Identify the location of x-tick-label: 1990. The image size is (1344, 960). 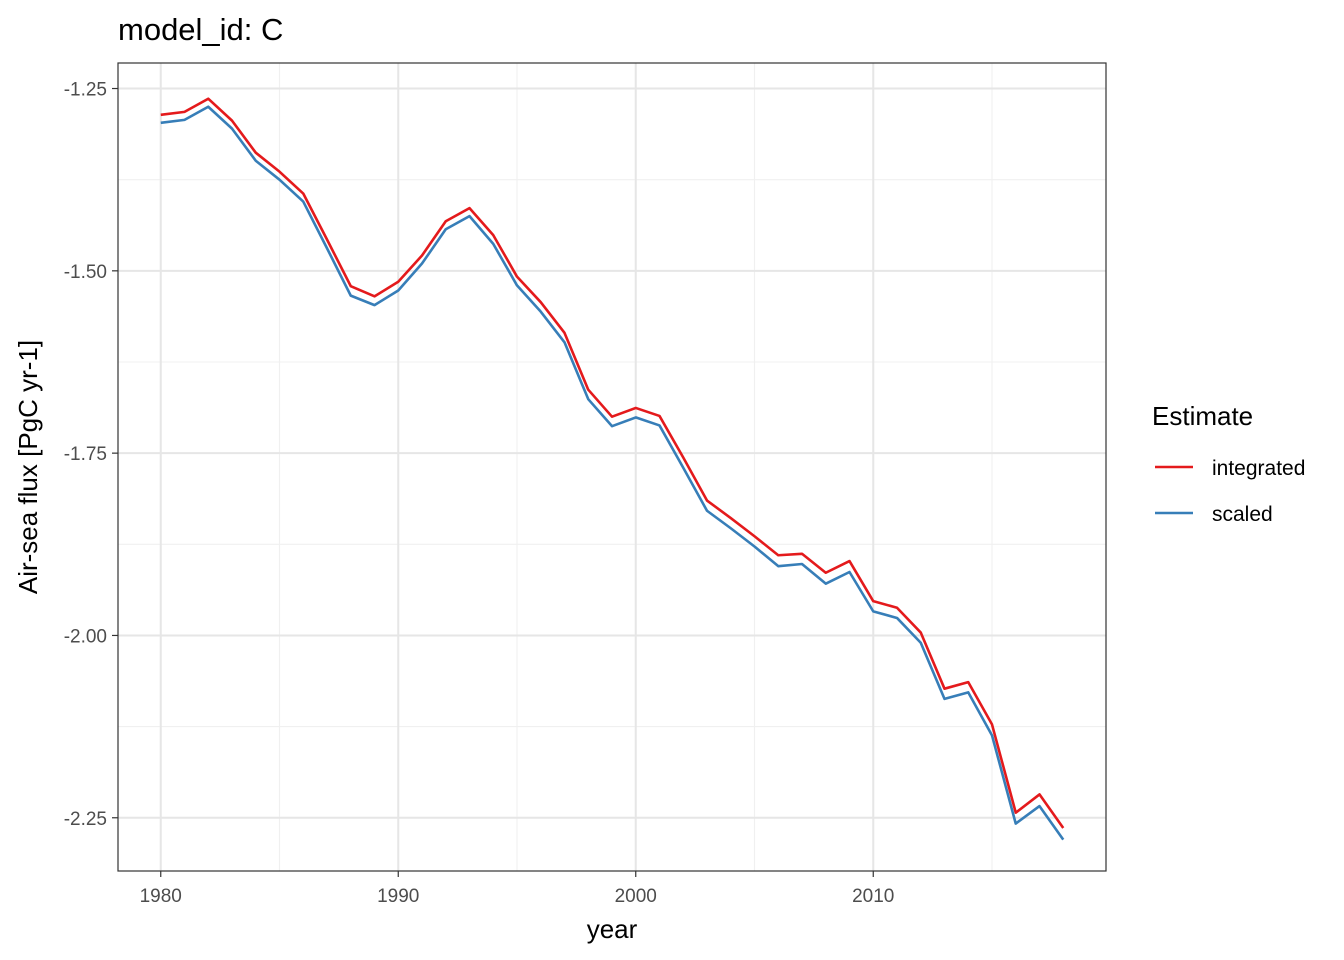
(398, 896).